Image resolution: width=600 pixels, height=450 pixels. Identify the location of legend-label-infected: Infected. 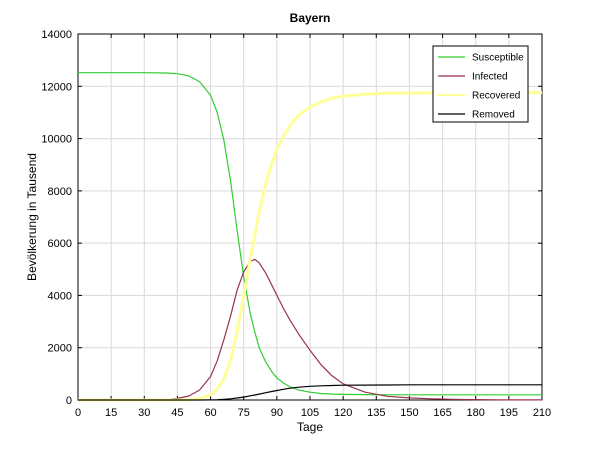
(490, 77).